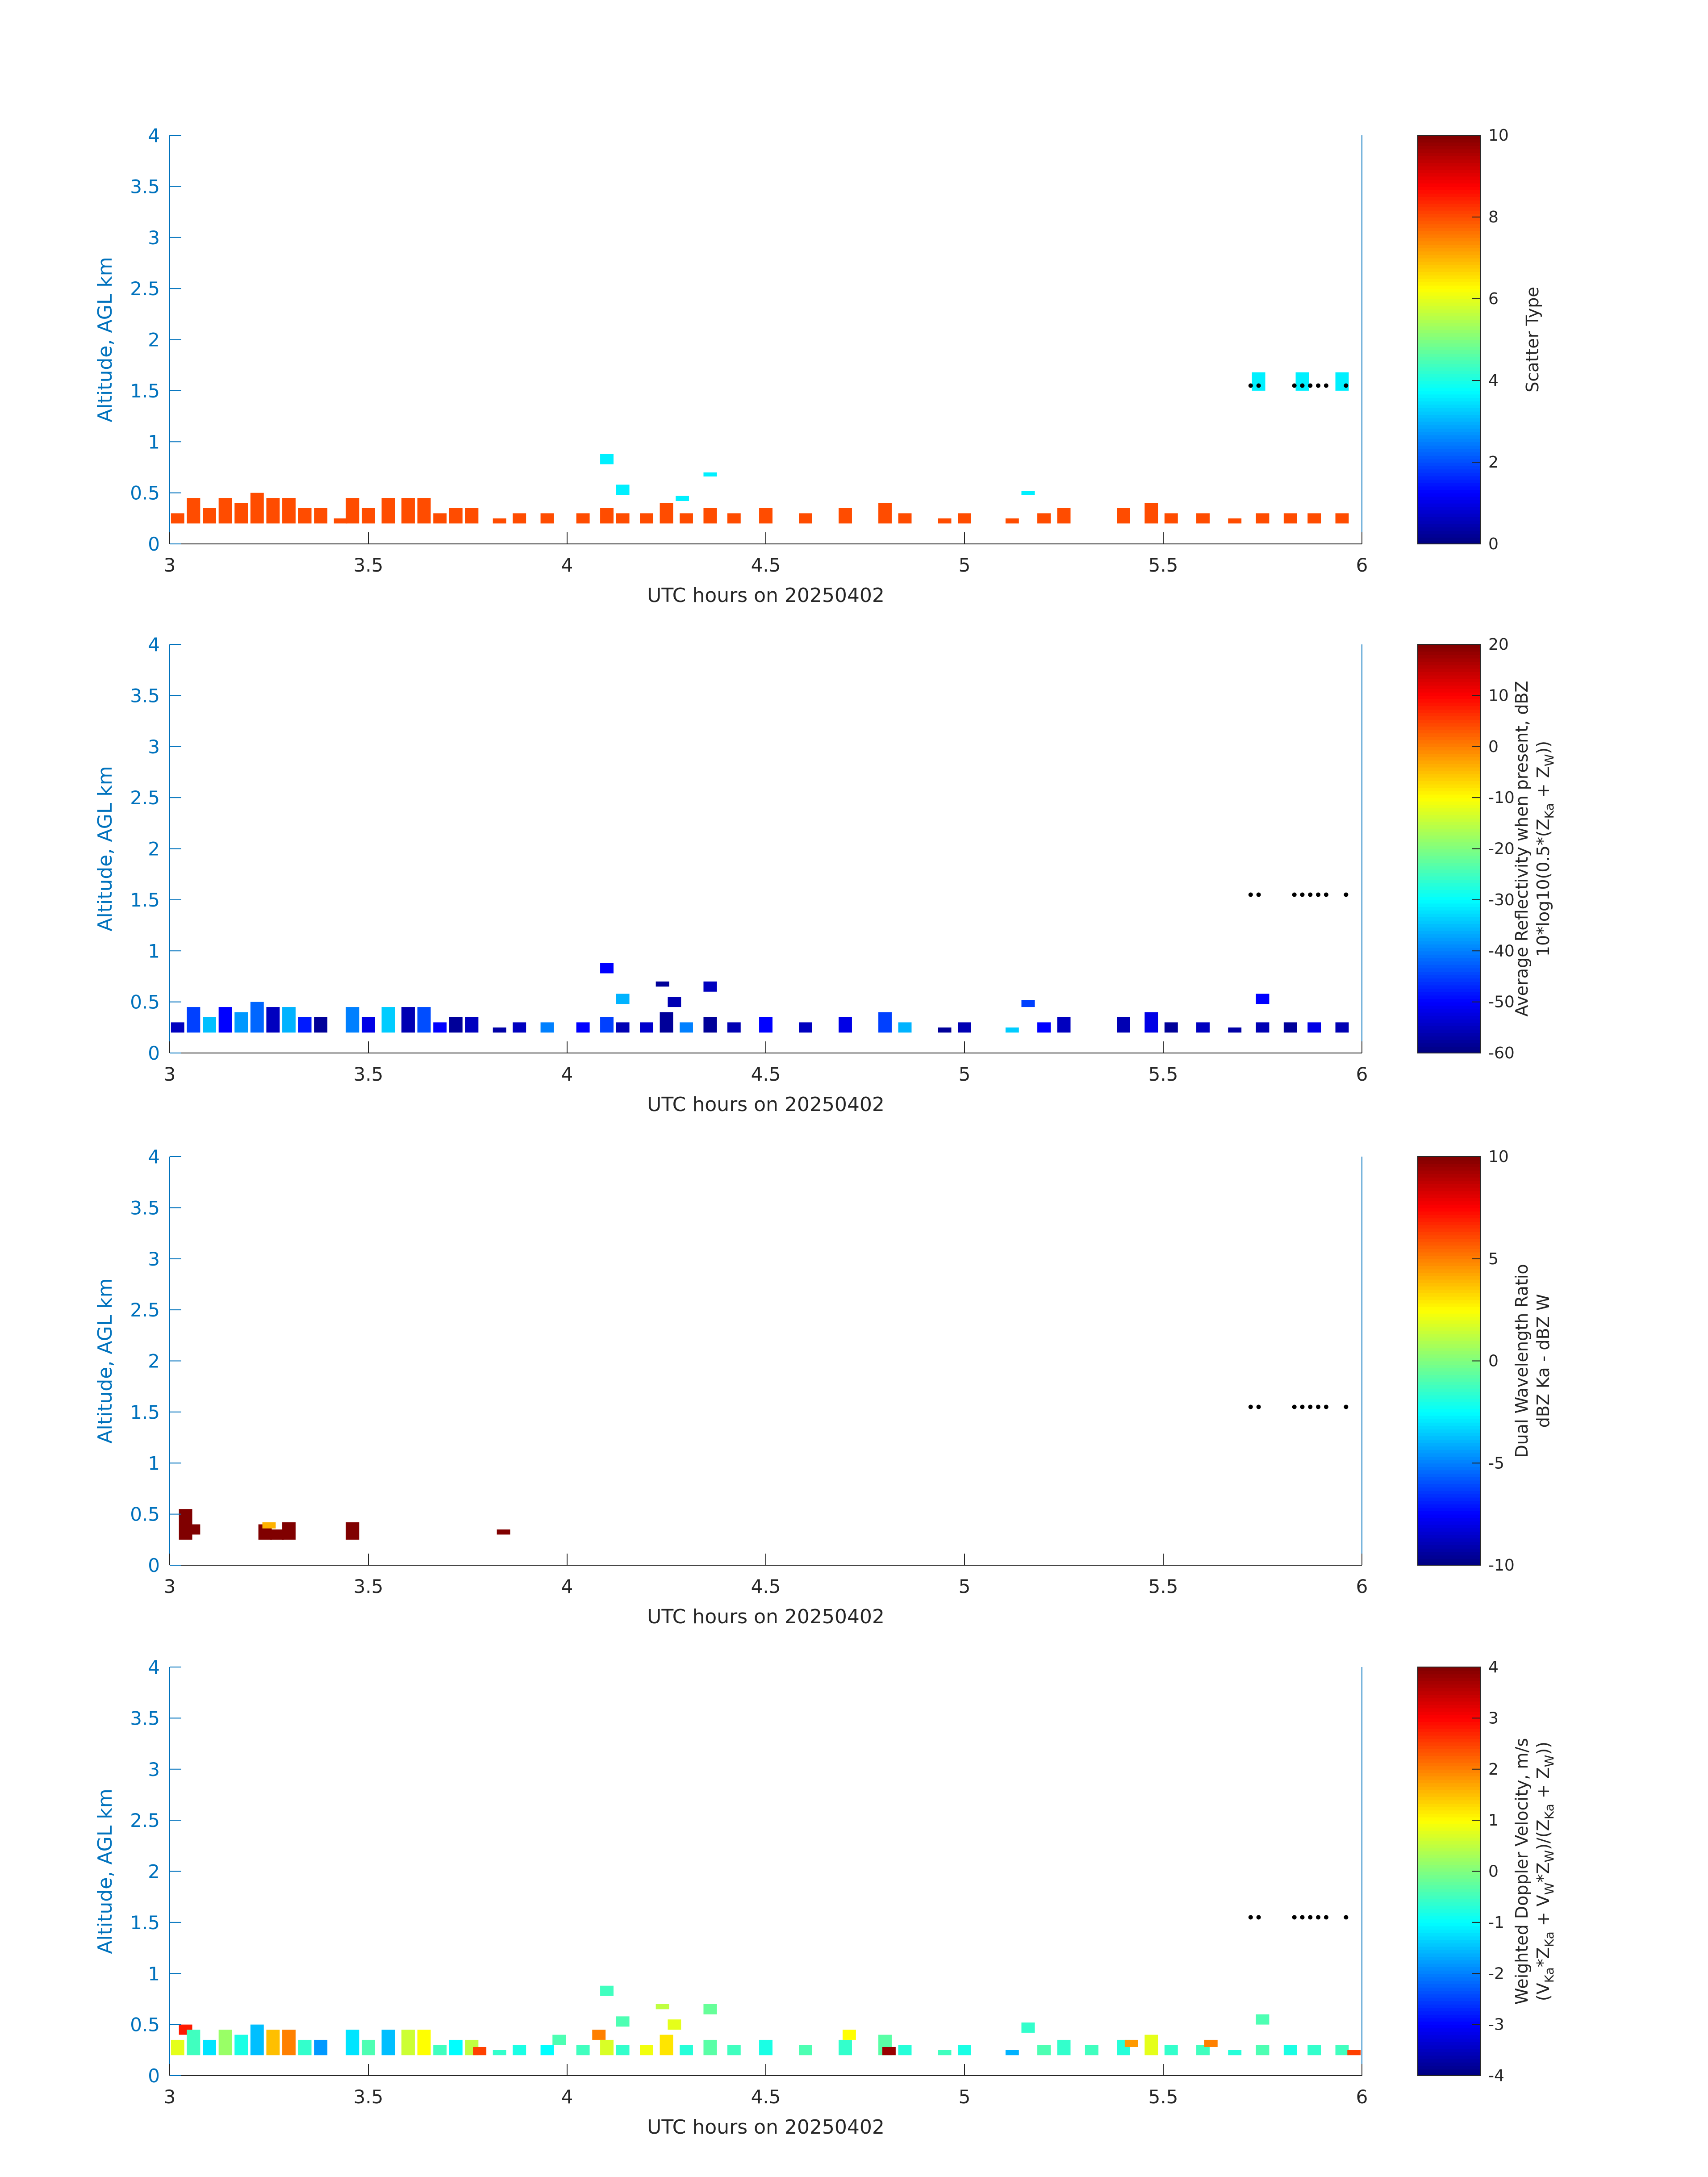 This screenshot has width=1708, height=2177. Describe the element at coordinates (1493, 1820) in the screenshot. I see `colorbar-tick-label: 1` at that location.